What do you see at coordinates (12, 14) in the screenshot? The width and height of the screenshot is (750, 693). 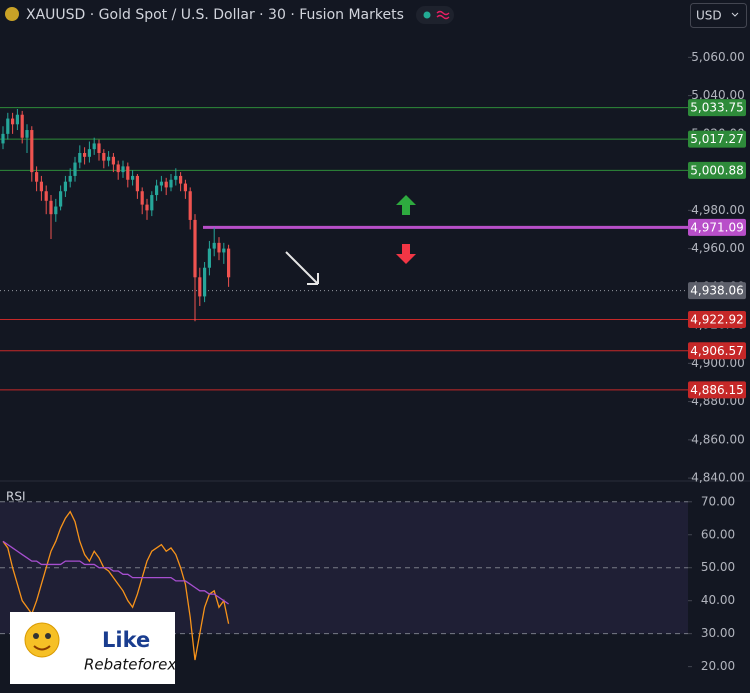 I see `symbol-icon` at bounding box center [12, 14].